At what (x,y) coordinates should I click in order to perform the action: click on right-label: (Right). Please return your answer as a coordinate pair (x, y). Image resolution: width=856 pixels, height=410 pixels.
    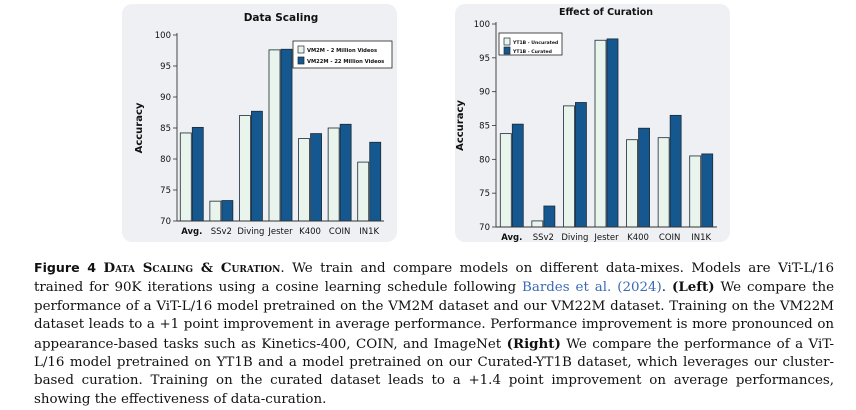
    Looking at the image, I should click on (533, 343).